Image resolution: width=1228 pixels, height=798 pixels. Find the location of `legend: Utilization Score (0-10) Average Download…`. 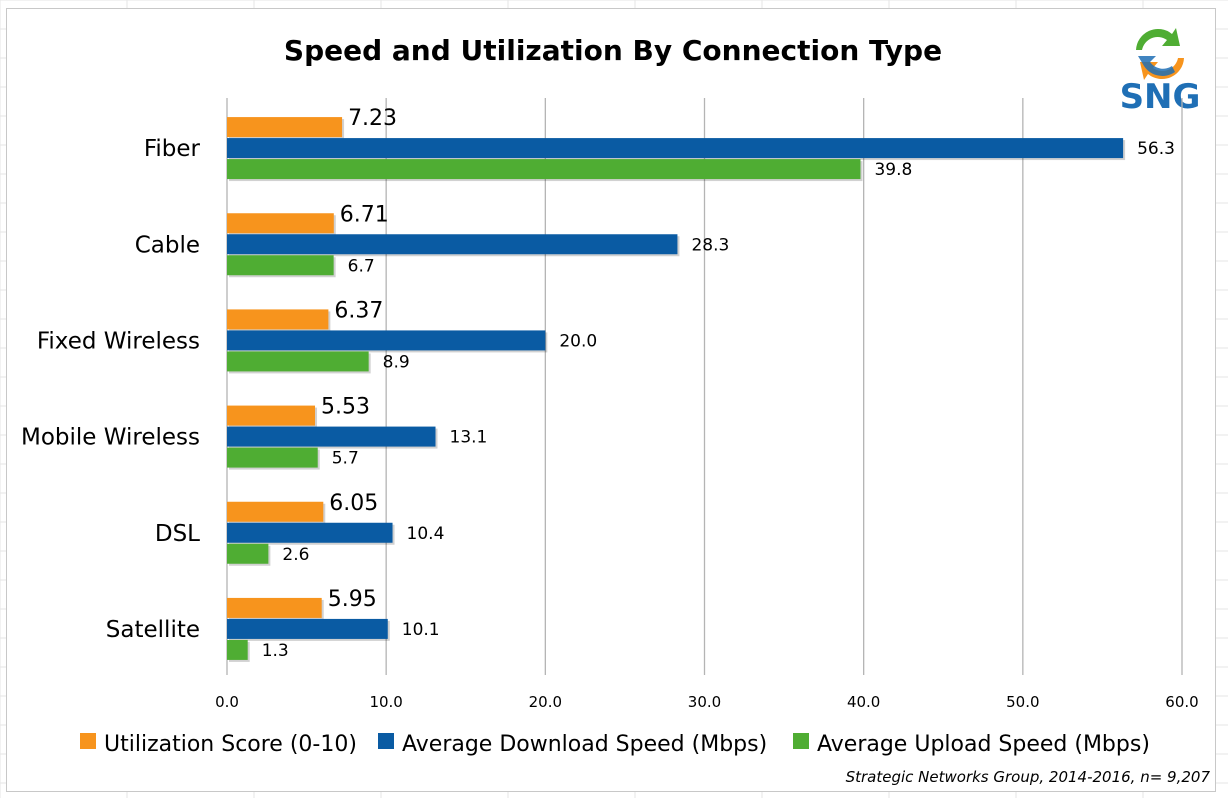

legend: Utilization Score (0-10) Average Download… is located at coordinates (615, 744).